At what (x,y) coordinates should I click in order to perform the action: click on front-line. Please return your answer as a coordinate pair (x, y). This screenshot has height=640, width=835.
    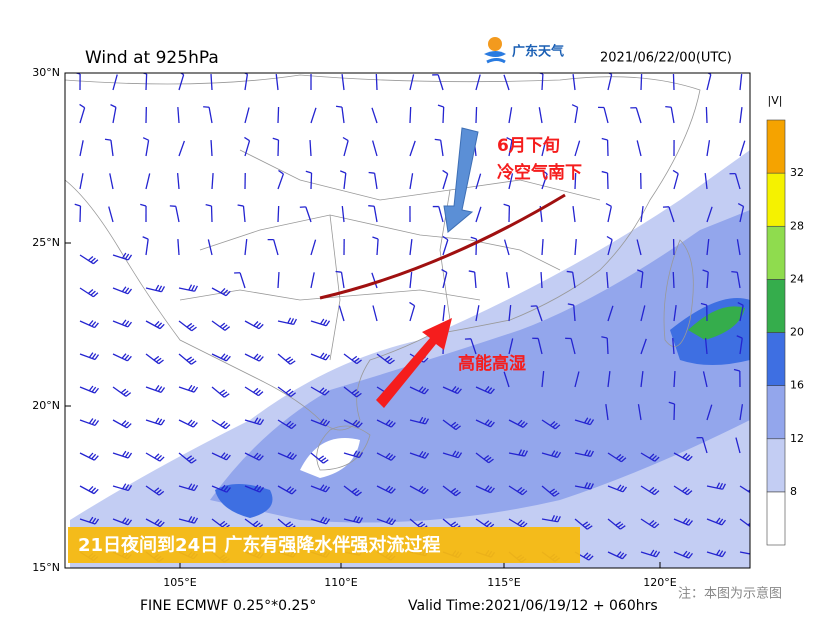
    Looking at the image, I should click on (442, 246).